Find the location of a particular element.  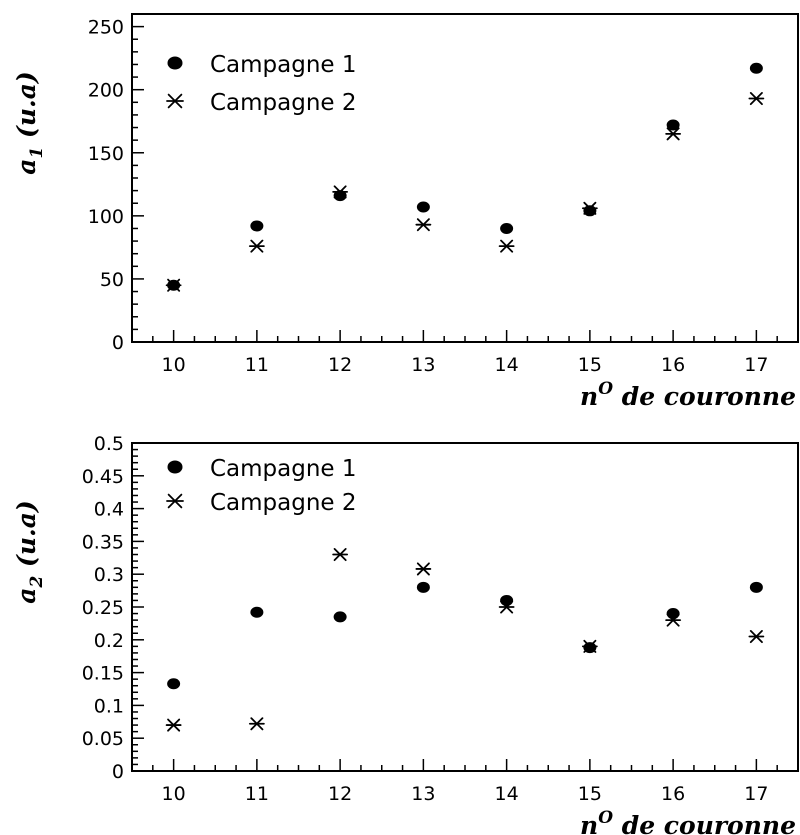

y-tick-label: 0.5 is located at coordinates (109, 444).